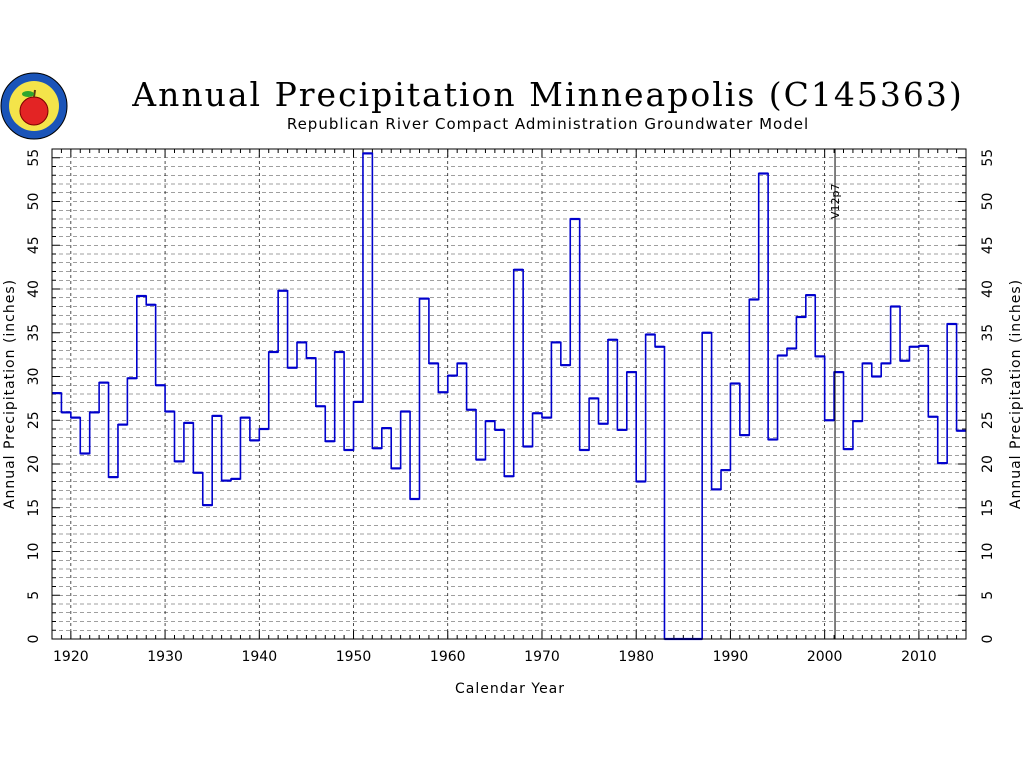 The width and height of the screenshot is (1024, 768). I want to click on annotation-label: V12p7, so click(835, 201).